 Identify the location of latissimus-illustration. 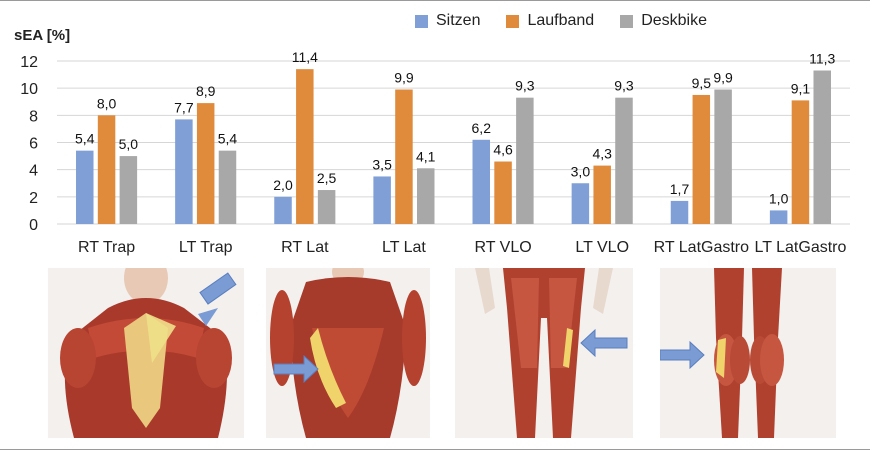
(348, 353).